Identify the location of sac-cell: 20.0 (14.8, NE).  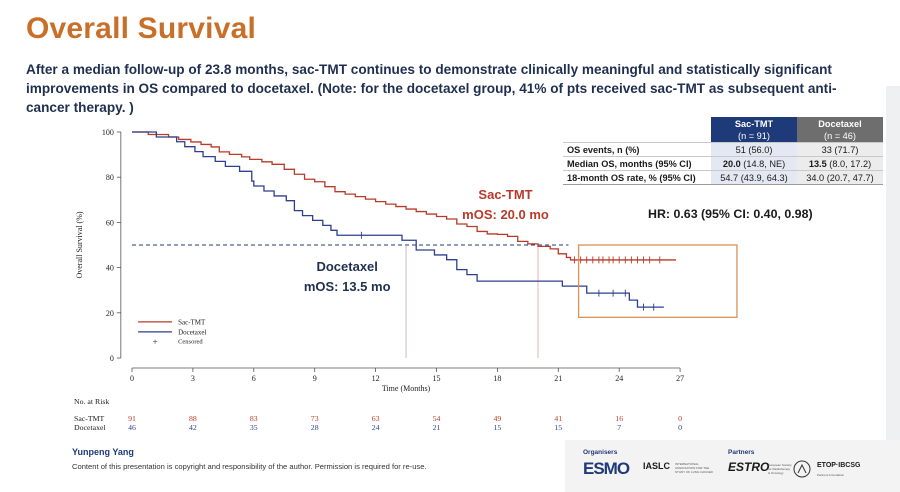
(754, 163).